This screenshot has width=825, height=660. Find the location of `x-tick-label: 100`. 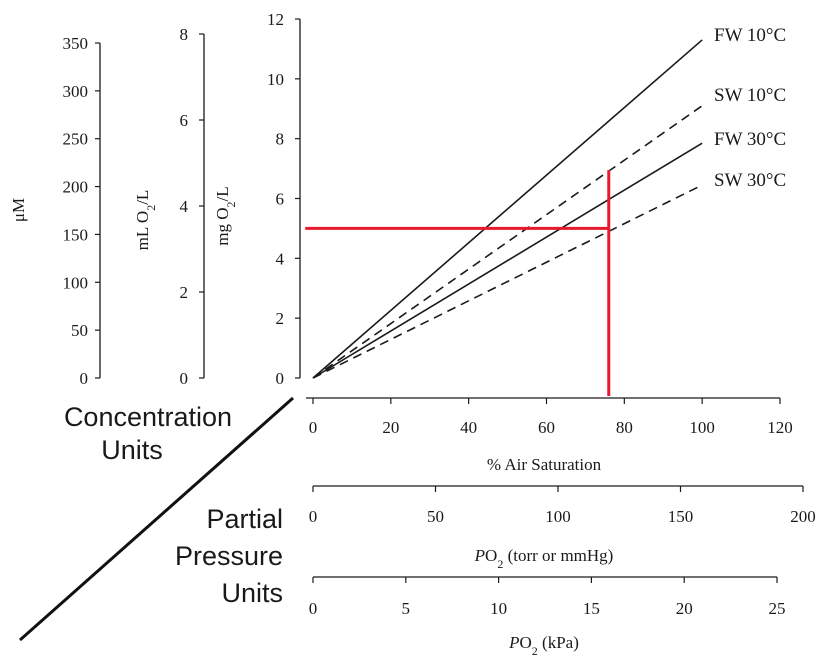

x-tick-label: 100 is located at coordinates (702, 427).